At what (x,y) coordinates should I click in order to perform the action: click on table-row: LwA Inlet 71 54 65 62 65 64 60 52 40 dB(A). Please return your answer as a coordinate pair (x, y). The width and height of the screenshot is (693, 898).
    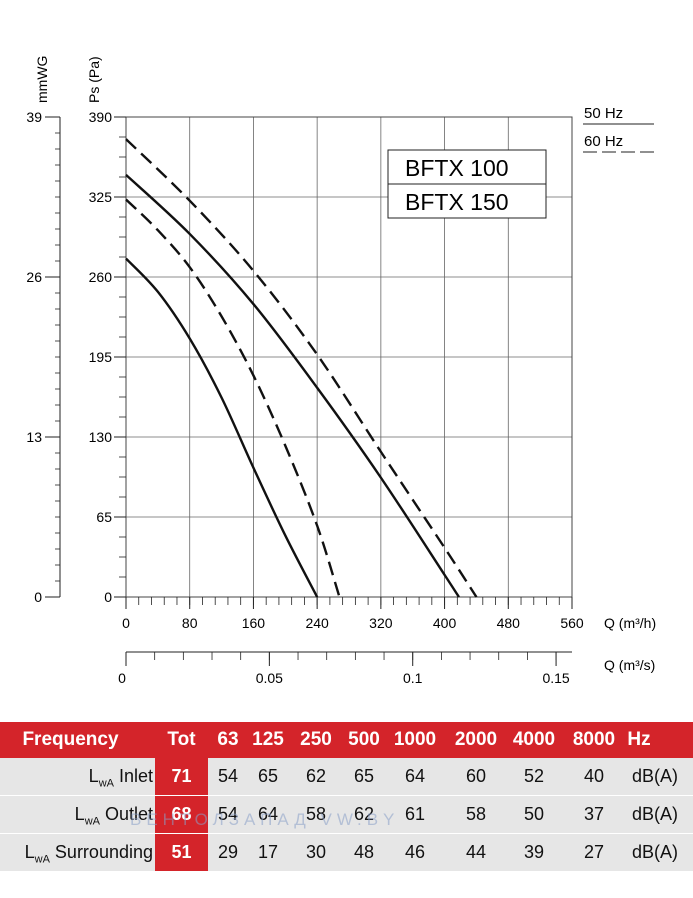
    Looking at the image, I should click on (346, 777).